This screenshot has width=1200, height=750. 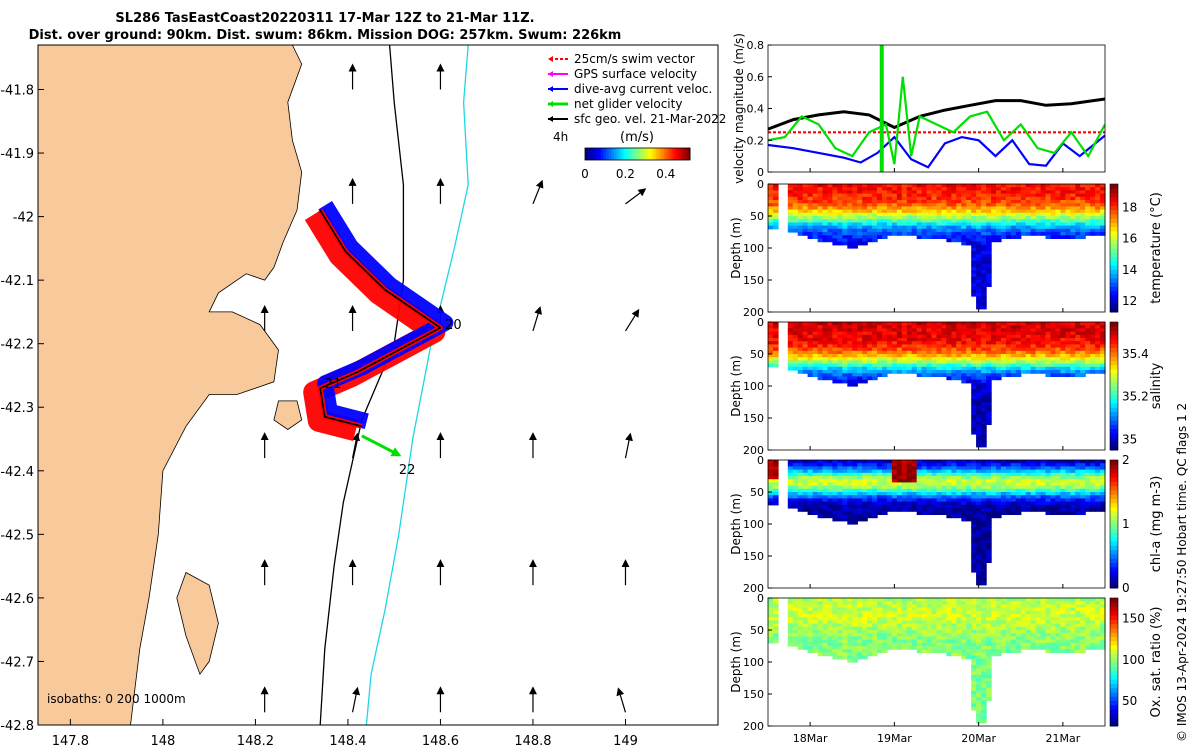 What do you see at coordinates (621, 700) in the screenshot?
I see `sfc-geo-velocity-arrow` at bounding box center [621, 700].